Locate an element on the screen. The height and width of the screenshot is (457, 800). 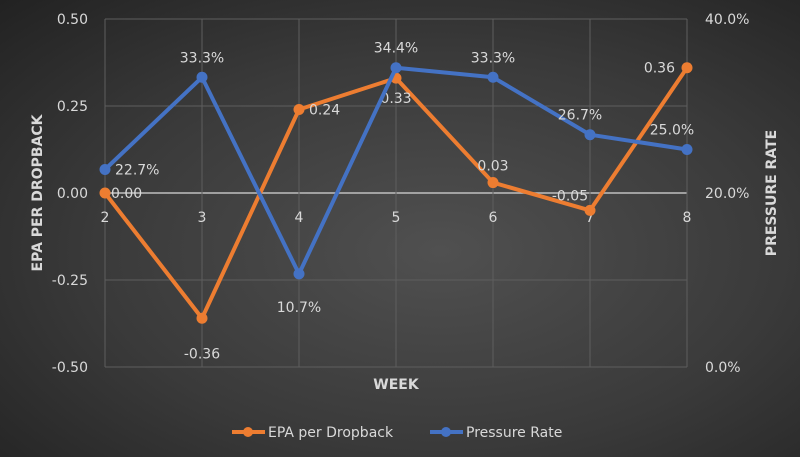
y-axis-title: EPA PER DROPBACK is located at coordinates (38, 192).